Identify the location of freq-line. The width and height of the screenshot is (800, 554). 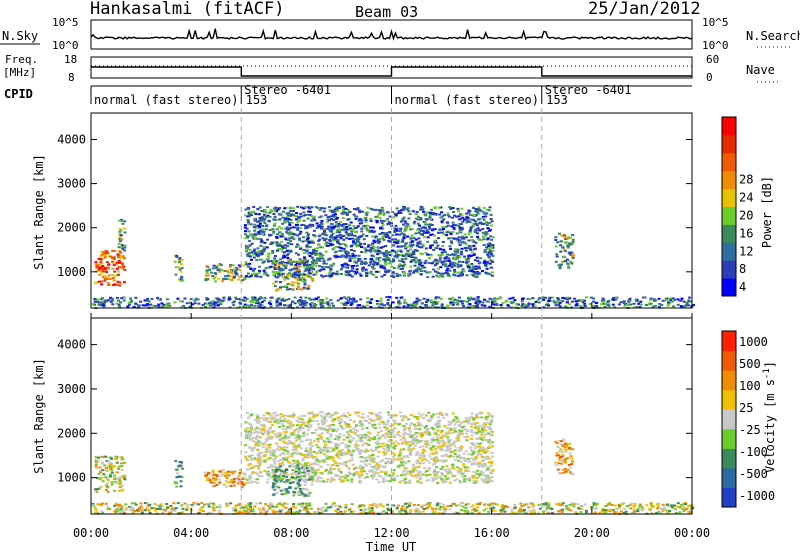
(391, 71).